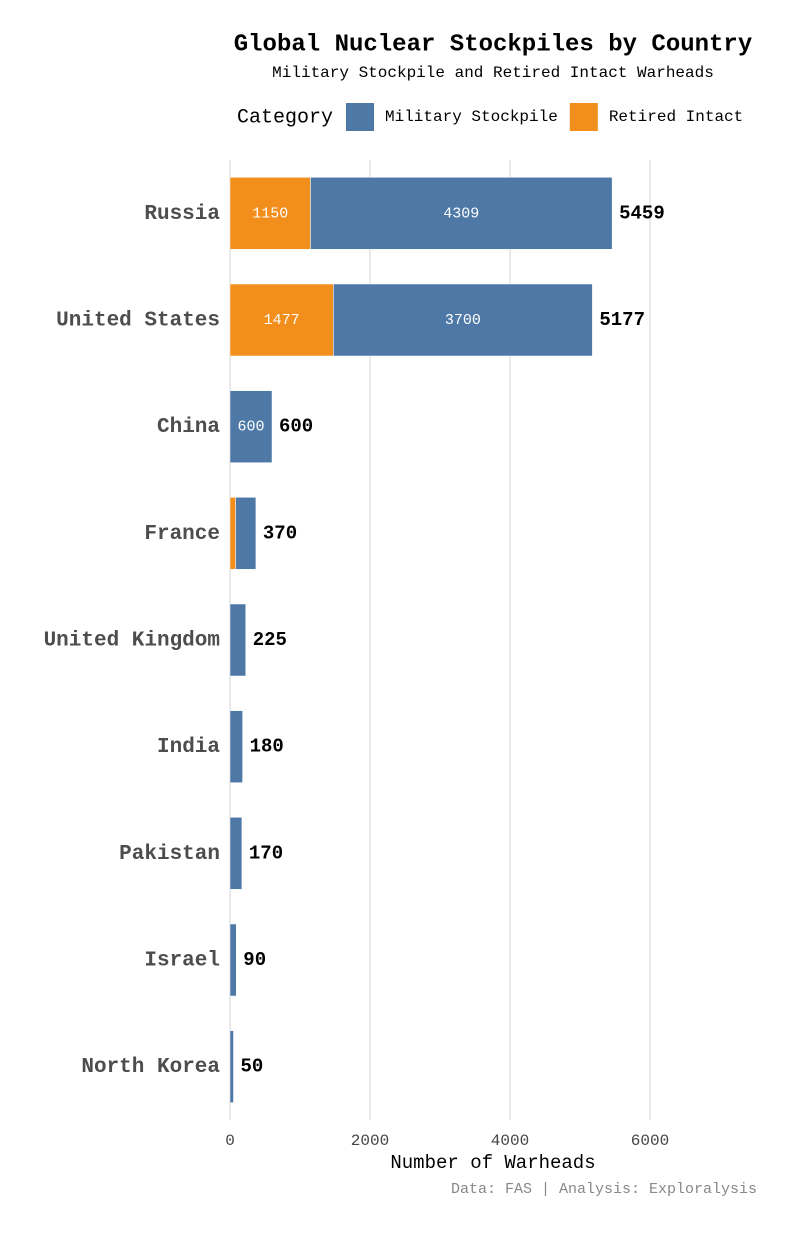  What do you see at coordinates (266, 853) in the screenshot?
I see `total-label: 170` at bounding box center [266, 853].